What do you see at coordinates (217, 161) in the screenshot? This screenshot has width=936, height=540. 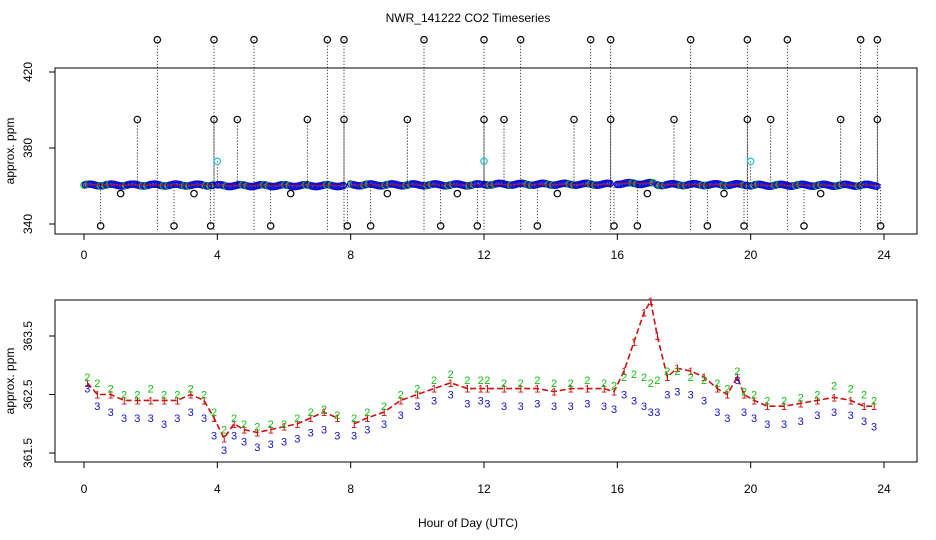 I see `cyan-point` at bounding box center [217, 161].